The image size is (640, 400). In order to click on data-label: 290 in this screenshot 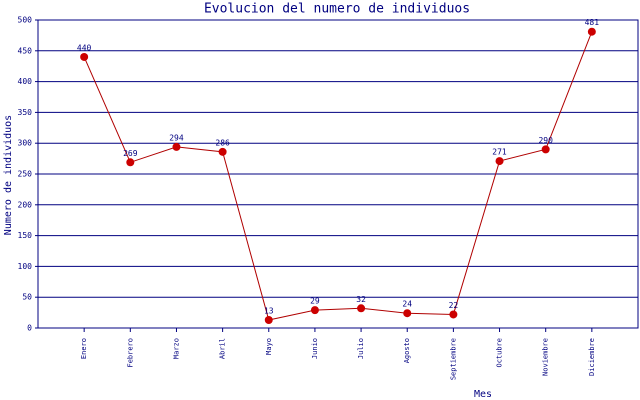, I will do `click(545, 140)`.